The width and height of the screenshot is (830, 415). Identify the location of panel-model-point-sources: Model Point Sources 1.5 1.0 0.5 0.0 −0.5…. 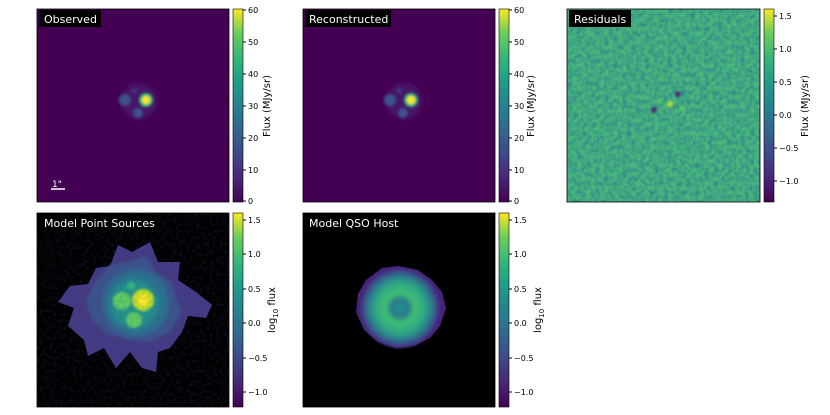
(158, 310).